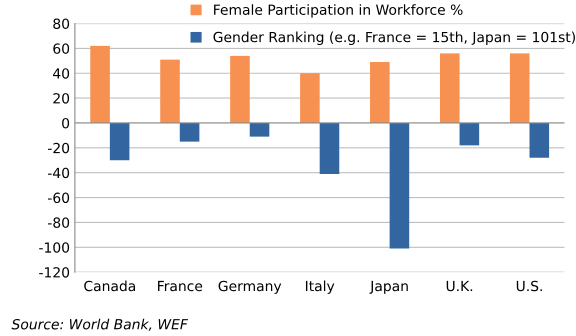 Image resolution: width=576 pixels, height=336 pixels. Describe the element at coordinates (59, 148) in the screenshot. I see `y-tick-label: -20` at that location.